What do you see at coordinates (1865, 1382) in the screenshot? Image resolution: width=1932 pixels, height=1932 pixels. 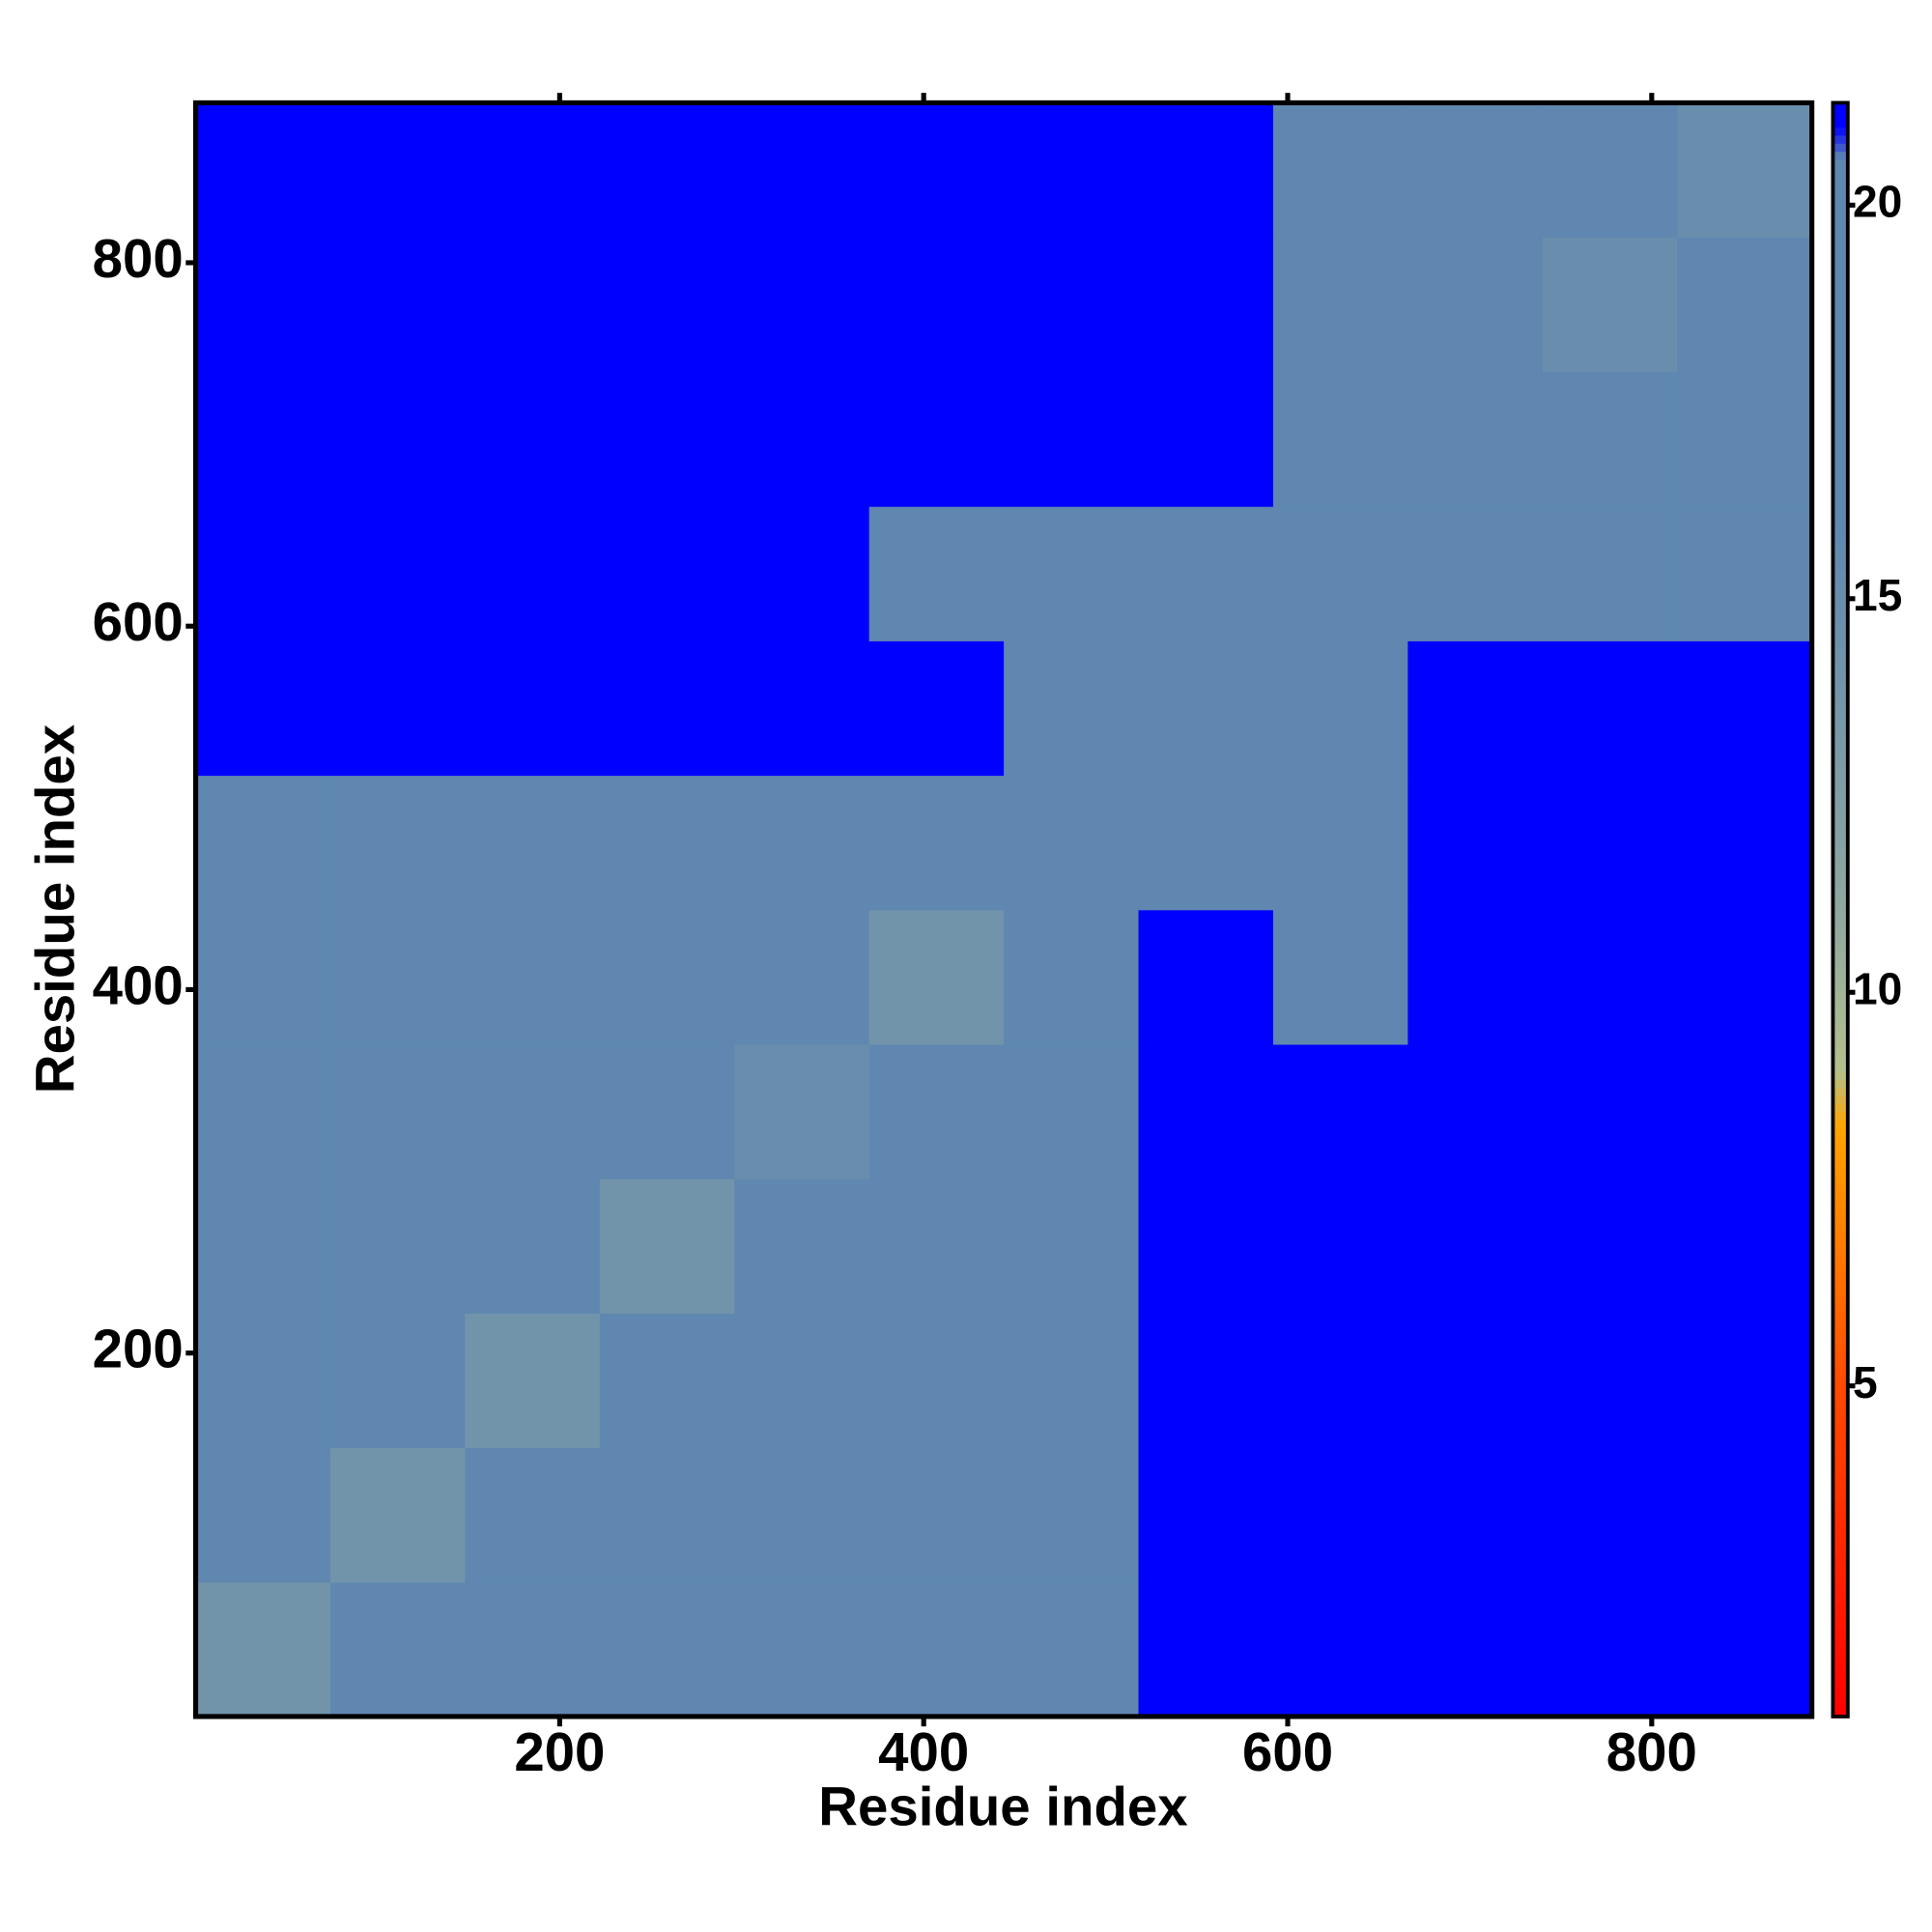 I see `colorbar-tick-label: 5` at bounding box center [1865, 1382].